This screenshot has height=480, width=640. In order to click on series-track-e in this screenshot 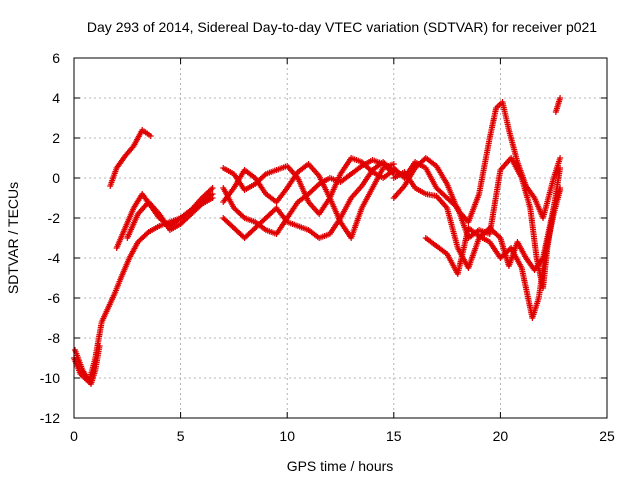, I will do `click(170, 218)`.